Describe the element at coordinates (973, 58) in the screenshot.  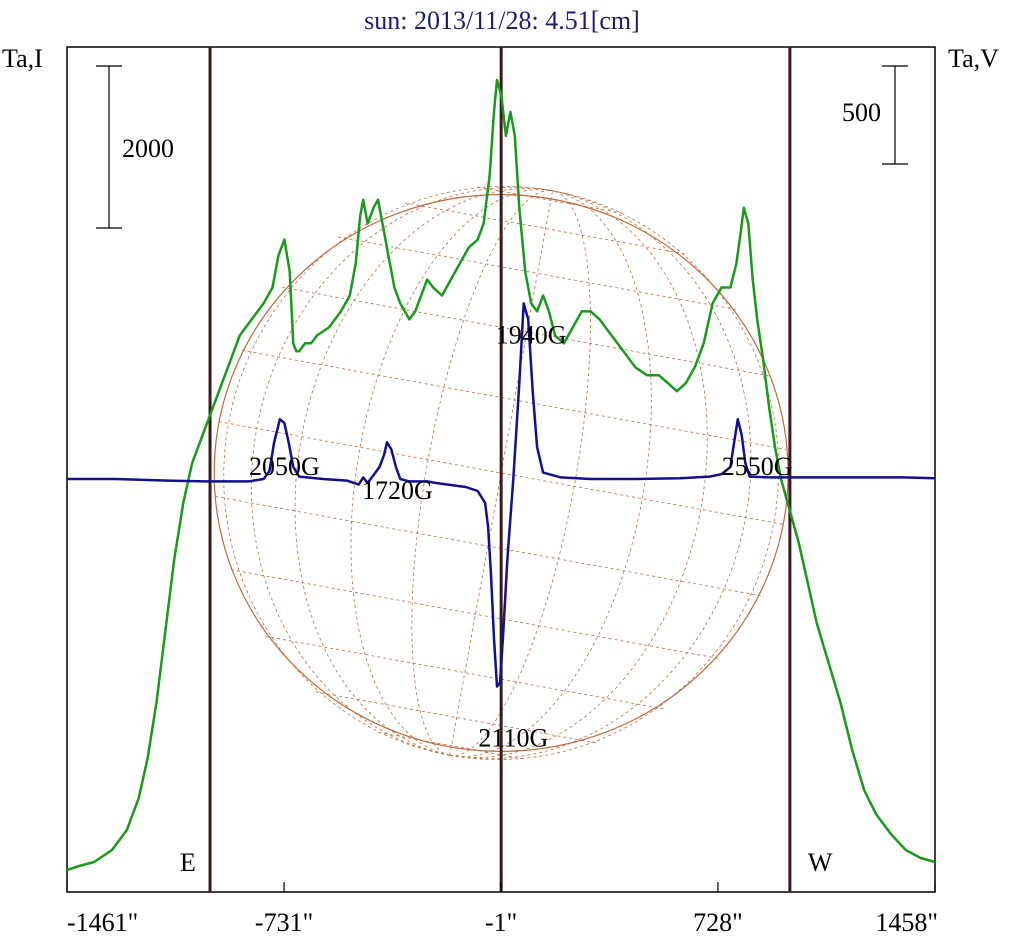
I see `right-axis-label: Ta,V` at that location.